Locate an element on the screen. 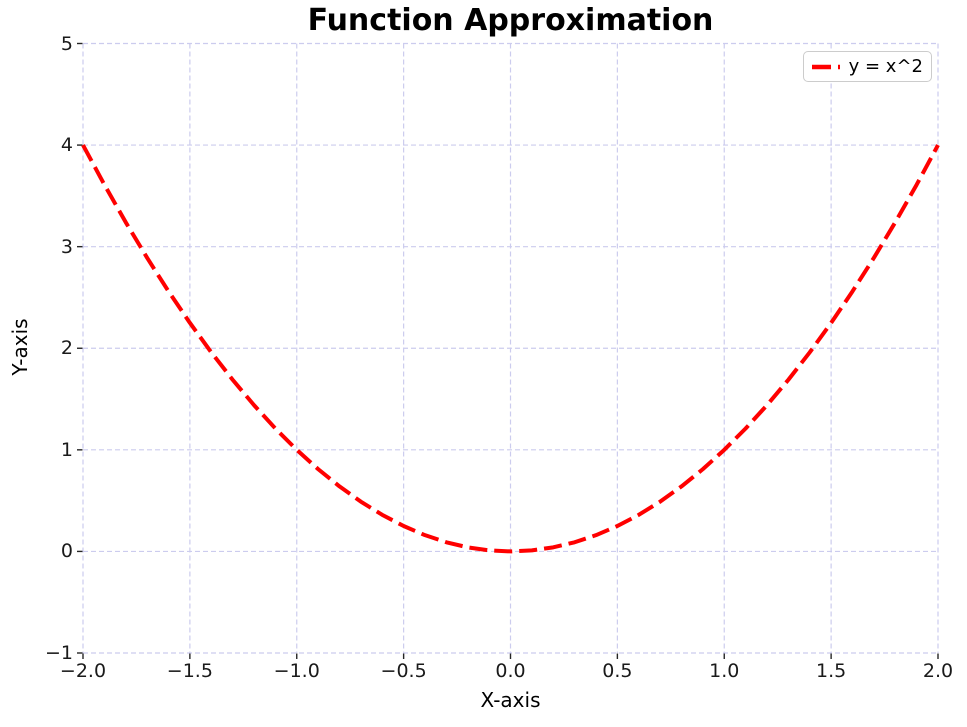  y-tick-label: 3 is located at coordinates (66, 246).